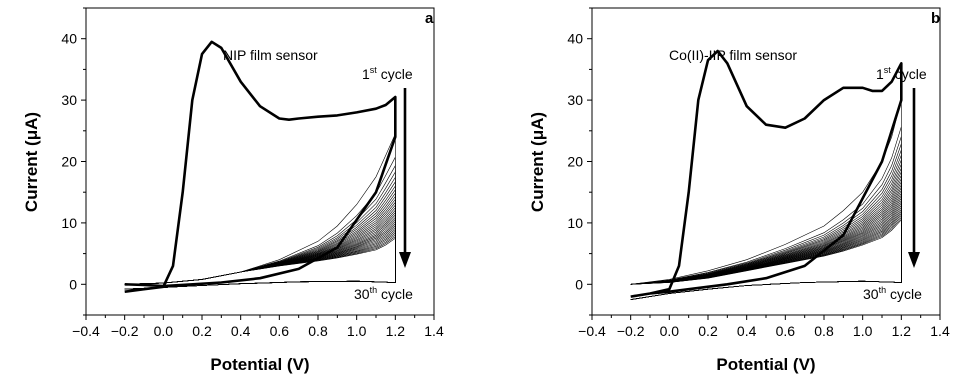 This screenshot has height=376, width=955. Describe the element at coordinates (429, 18) in the screenshot. I see `panel-letter: a` at that location.